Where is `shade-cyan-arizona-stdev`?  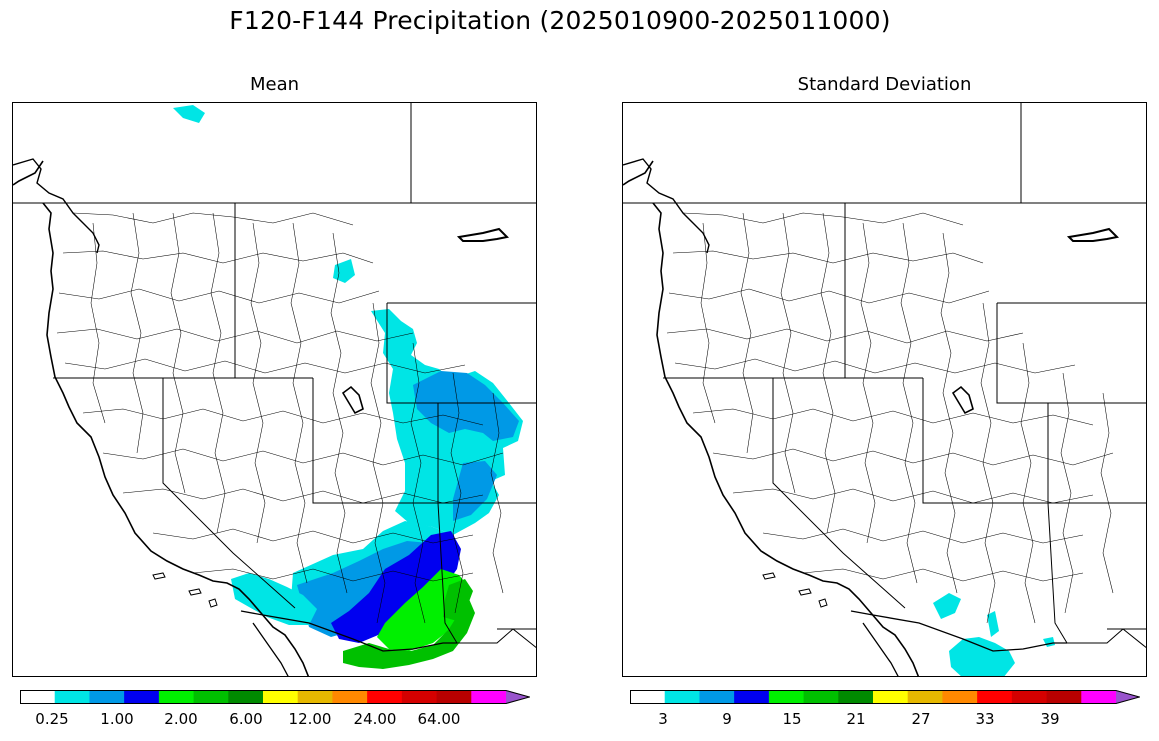 shade-cyan-arizona-stdev is located at coordinates (982, 656).